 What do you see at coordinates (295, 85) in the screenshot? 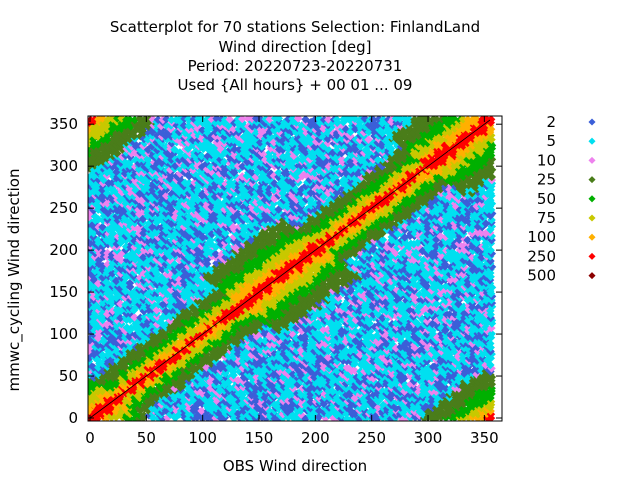
I see `title-line-4: Used {All hours} + 00 01 ... 09` at bounding box center [295, 85].